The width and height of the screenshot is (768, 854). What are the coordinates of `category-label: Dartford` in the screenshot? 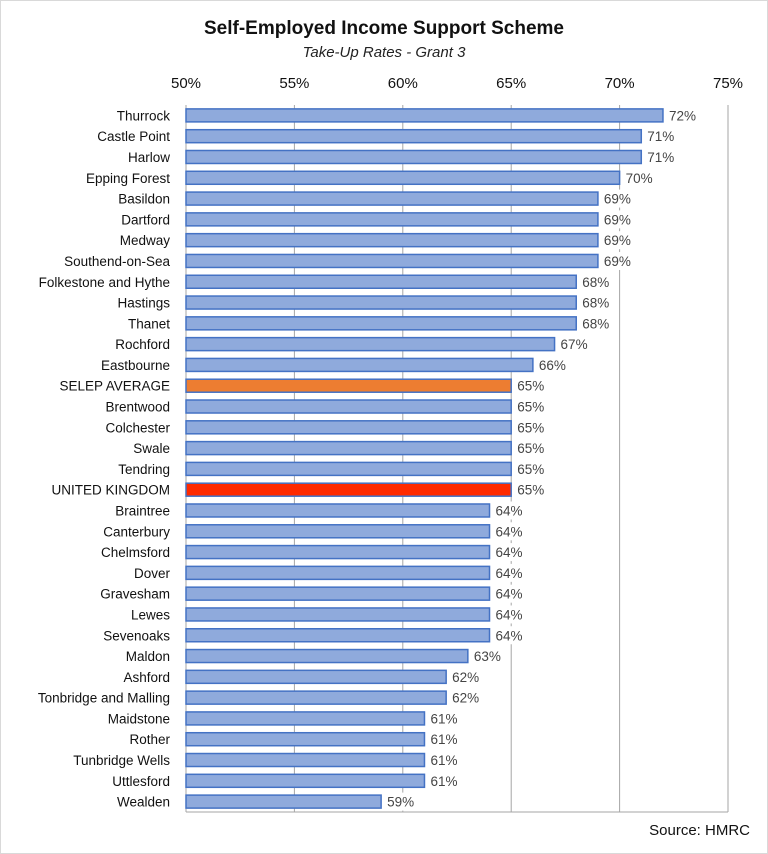 It's located at (145, 219).